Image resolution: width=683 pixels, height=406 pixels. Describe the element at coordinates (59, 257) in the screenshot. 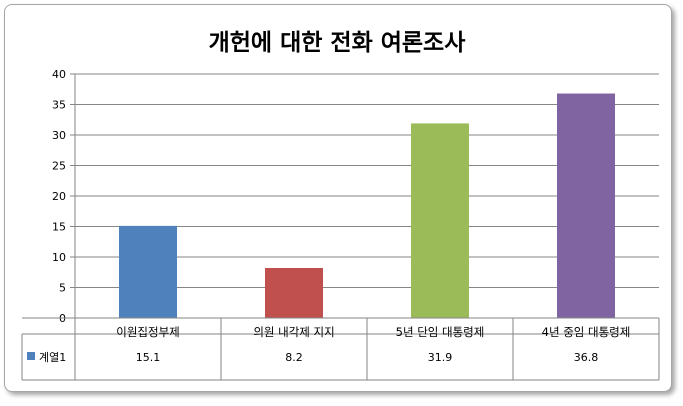

I see `y-tick-label: 10` at that location.